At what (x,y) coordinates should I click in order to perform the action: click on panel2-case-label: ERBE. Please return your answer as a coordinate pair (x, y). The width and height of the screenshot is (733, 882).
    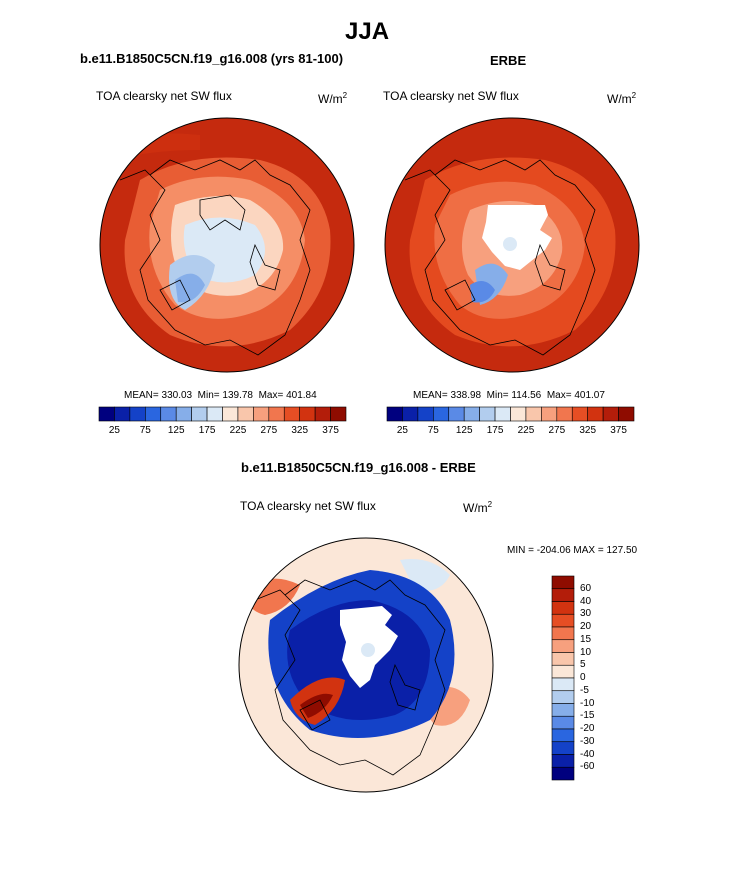
    Looking at the image, I should click on (508, 60).